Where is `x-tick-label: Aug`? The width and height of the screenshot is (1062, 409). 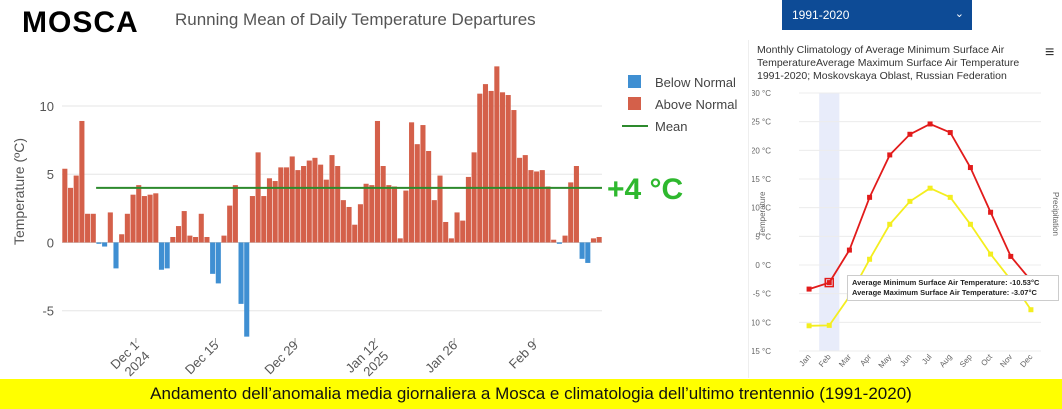
x-tick-label: Aug is located at coordinates (946, 361).